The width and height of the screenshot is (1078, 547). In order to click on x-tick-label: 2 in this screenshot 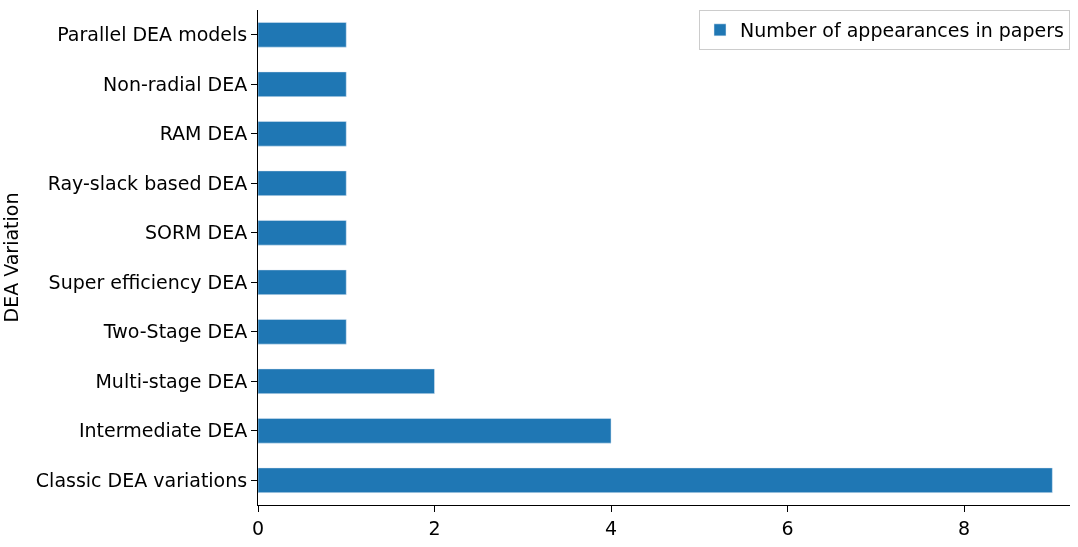, I will do `click(434, 527)`.